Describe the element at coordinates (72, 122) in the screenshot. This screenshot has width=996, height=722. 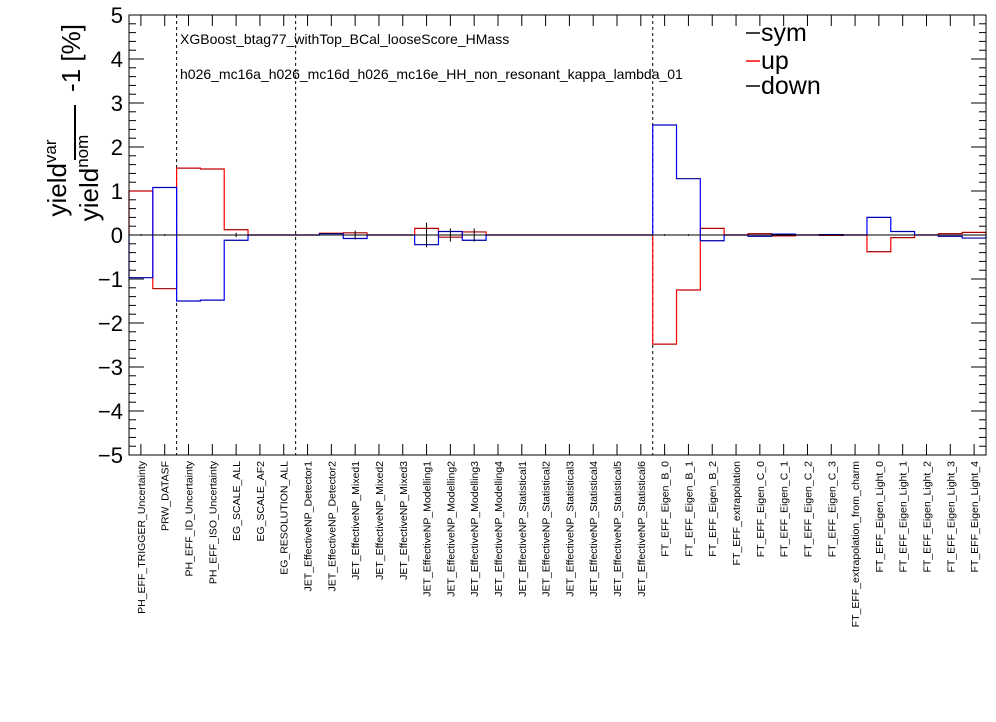
I see `y-axis-title: yieldvar yieldnom -1 [%]` at that location.